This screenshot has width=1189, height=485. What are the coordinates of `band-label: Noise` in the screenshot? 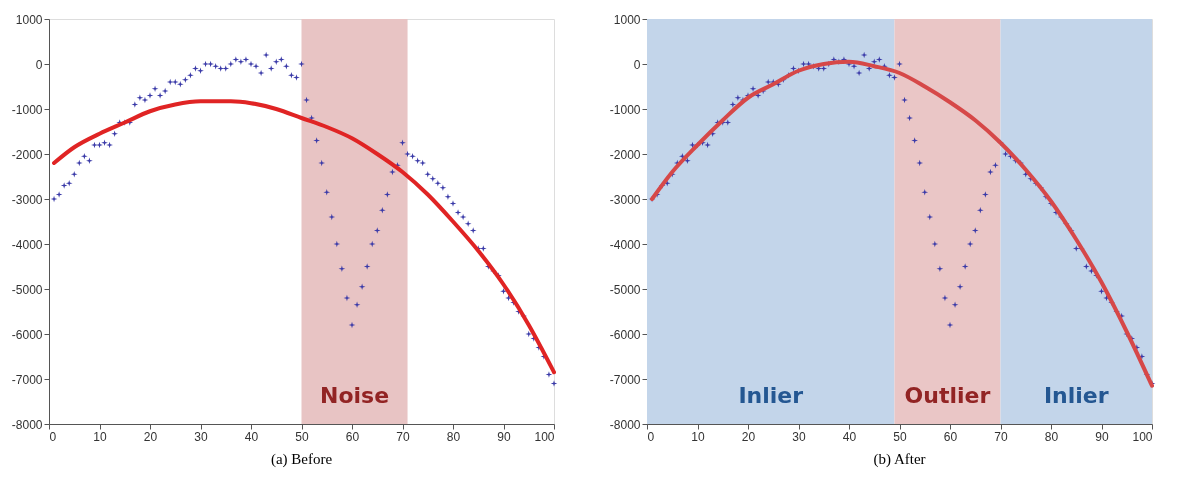 It's located at (354, 395).